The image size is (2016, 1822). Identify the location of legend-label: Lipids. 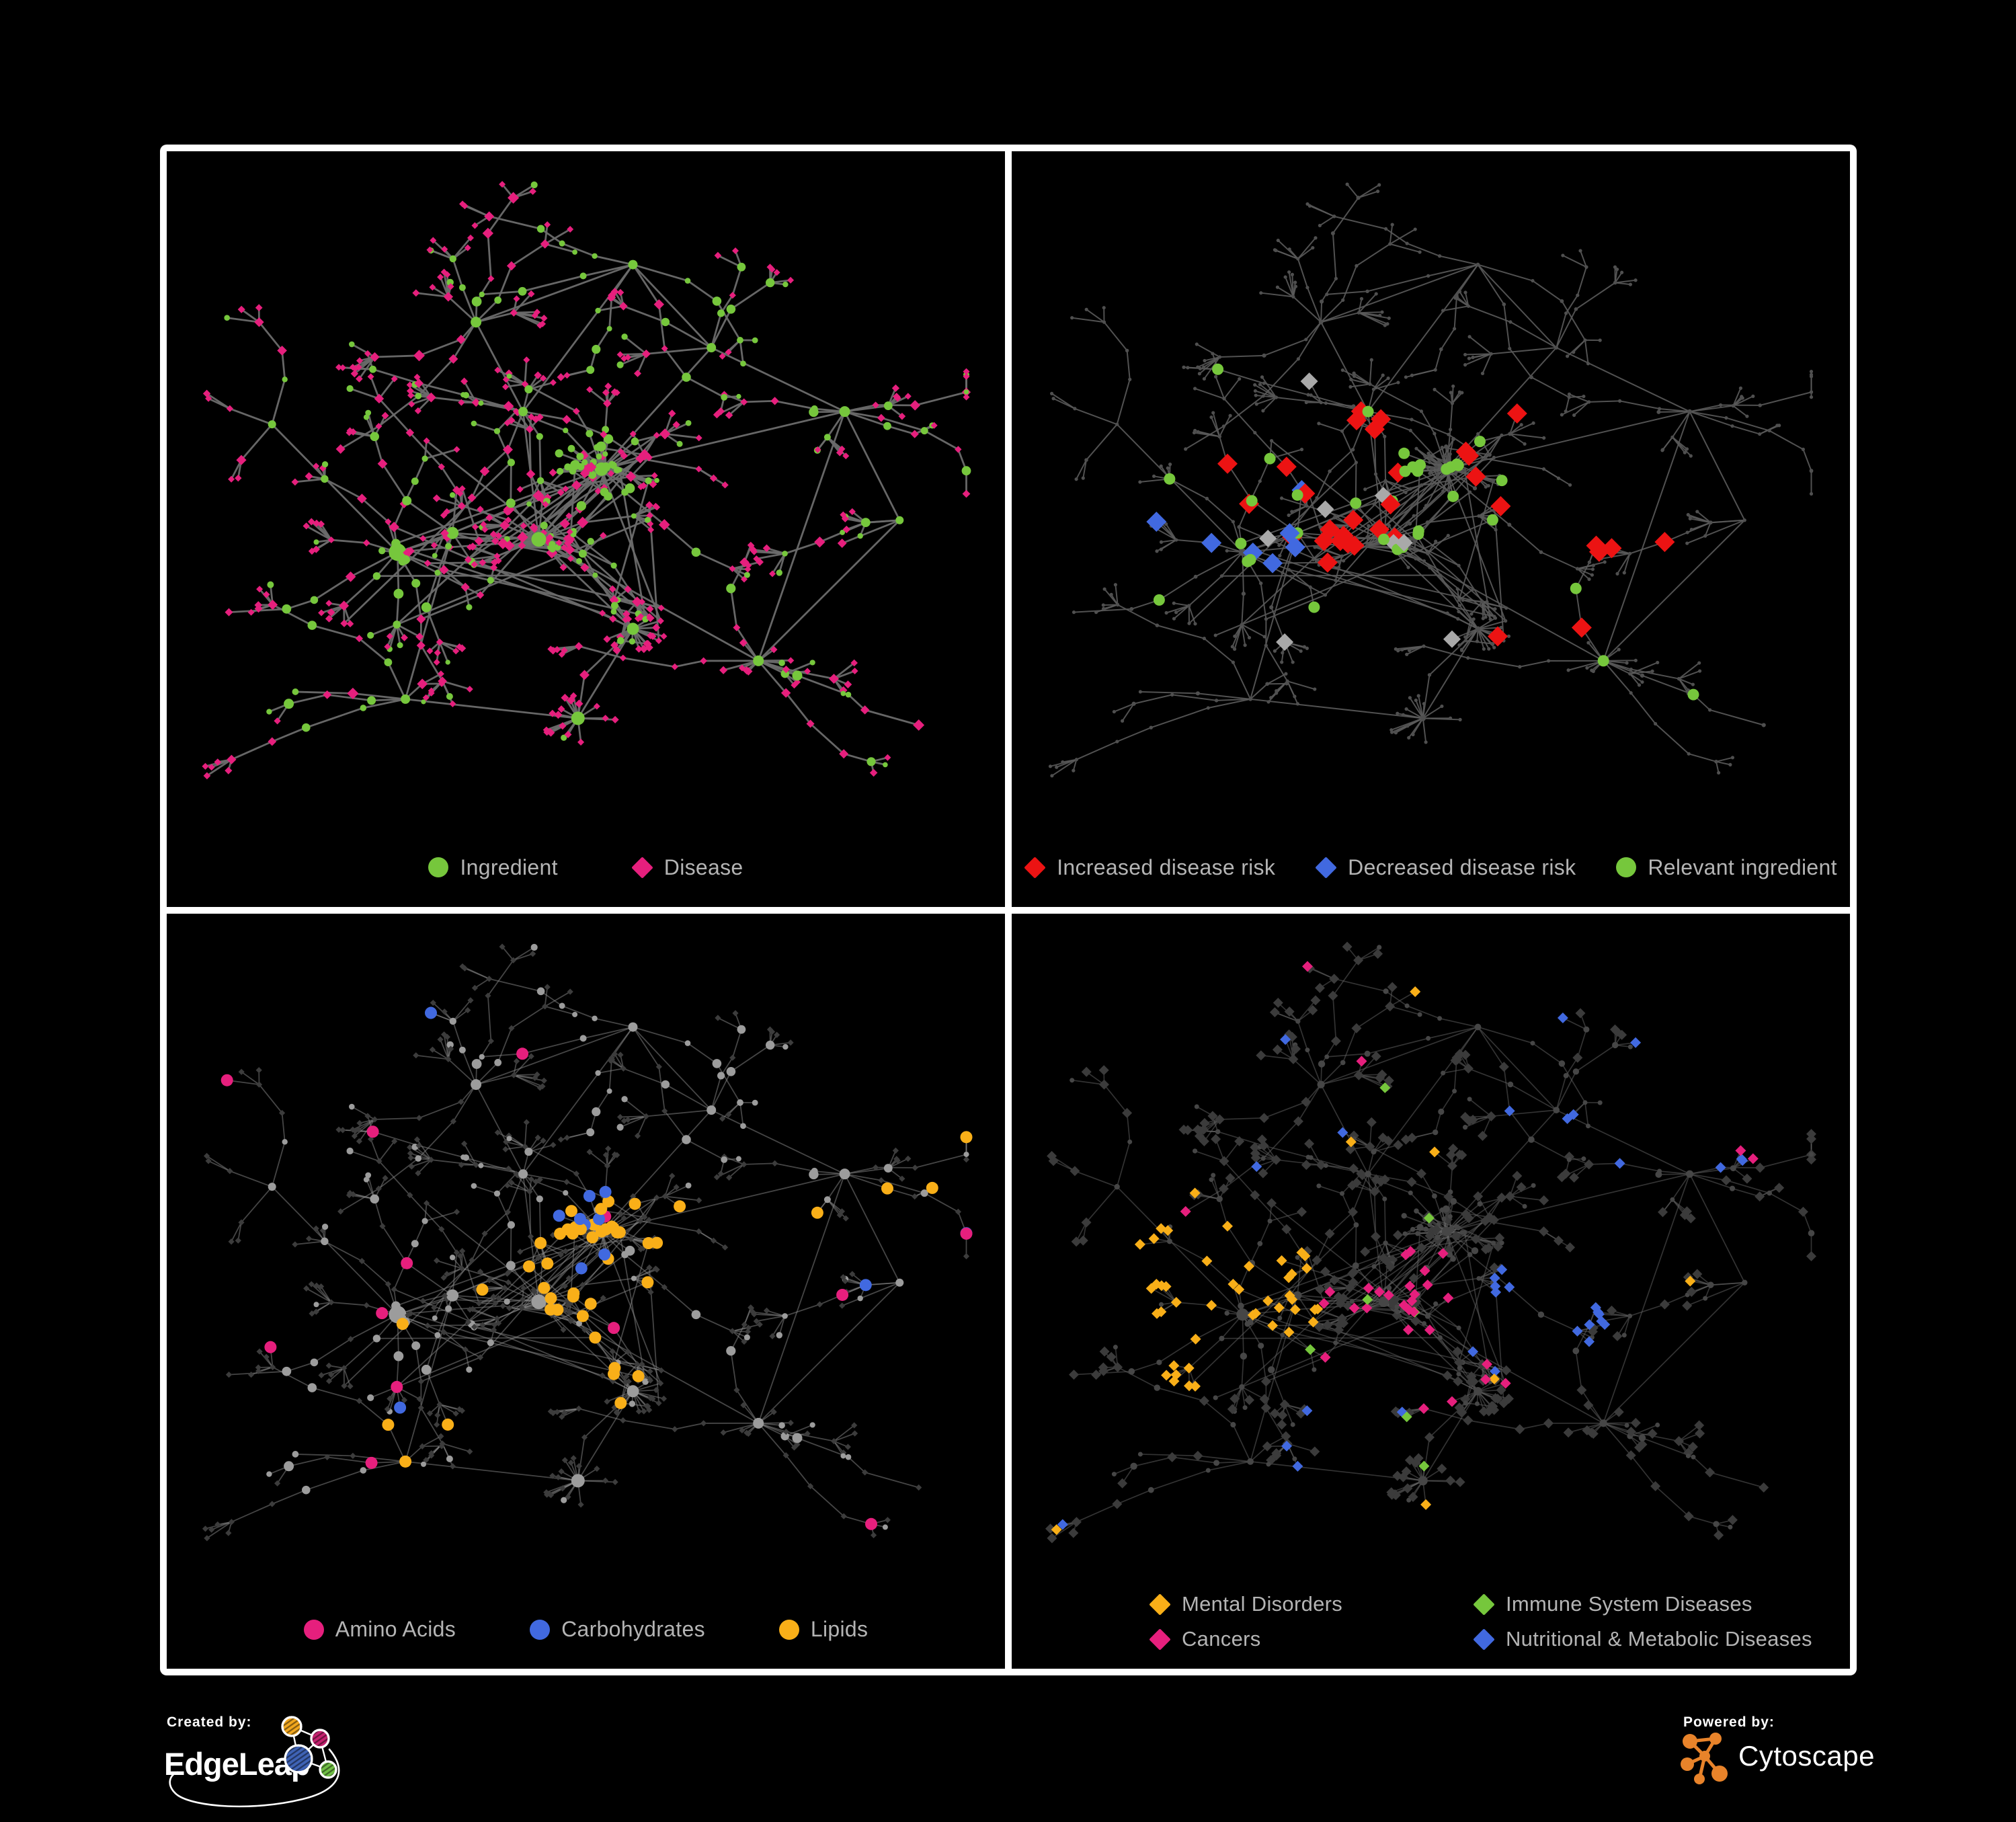
(839, 1629).